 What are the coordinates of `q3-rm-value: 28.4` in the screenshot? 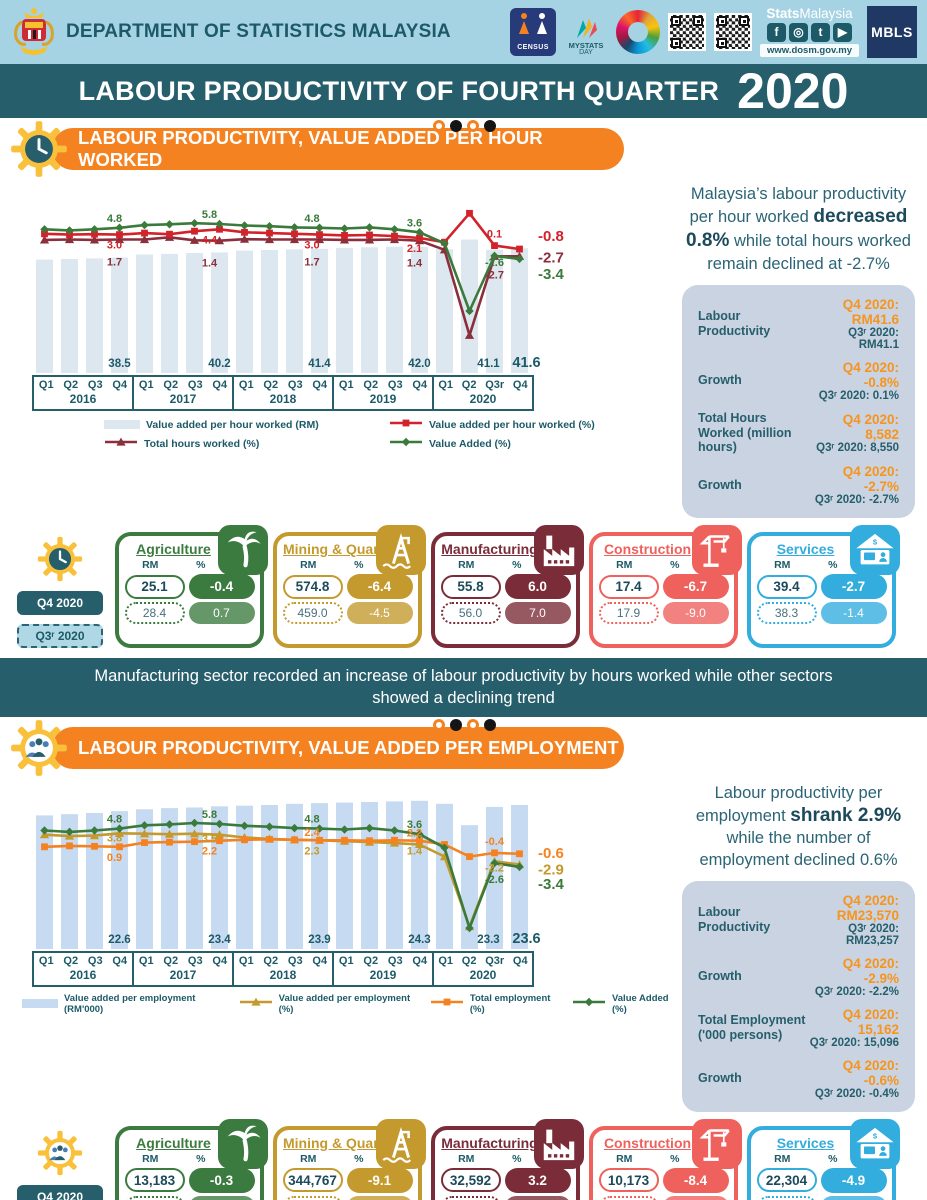 It's located at (154, 613).